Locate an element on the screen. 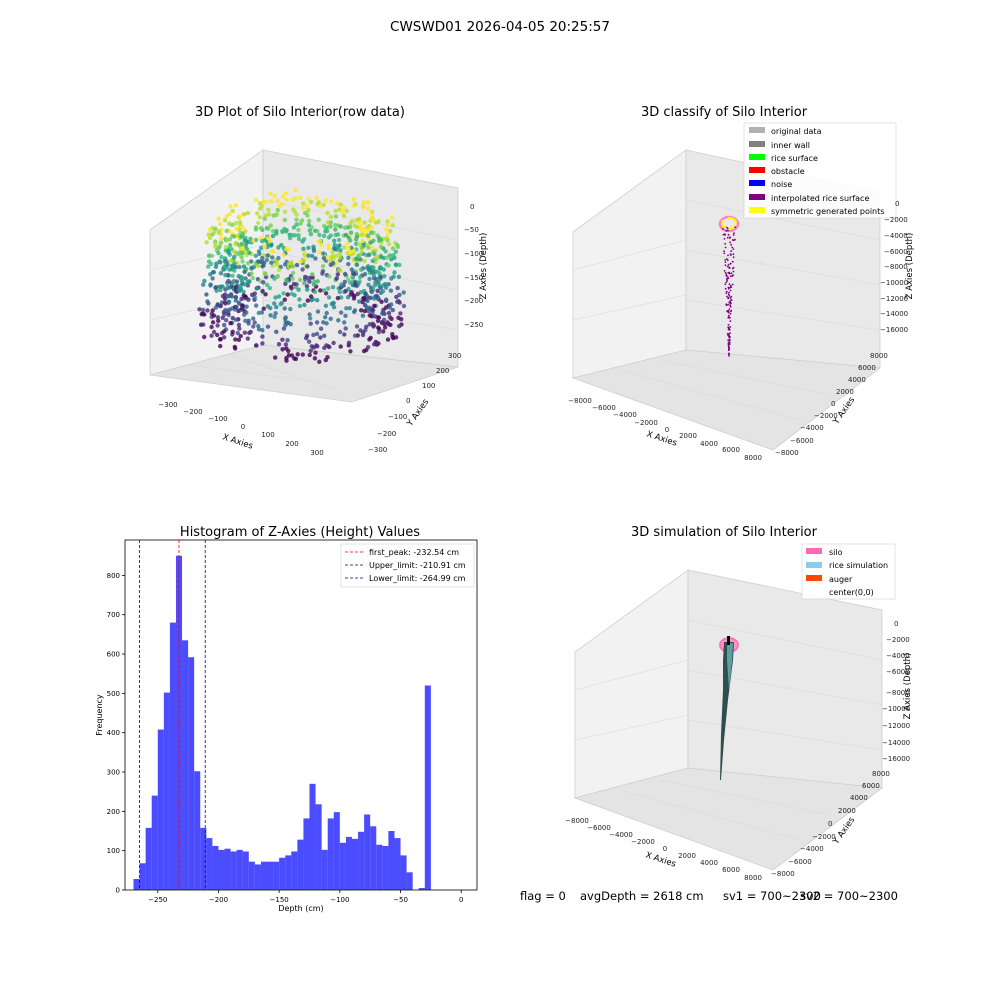  classify-x-tick: −2000 is located at coordinates (646, 423).